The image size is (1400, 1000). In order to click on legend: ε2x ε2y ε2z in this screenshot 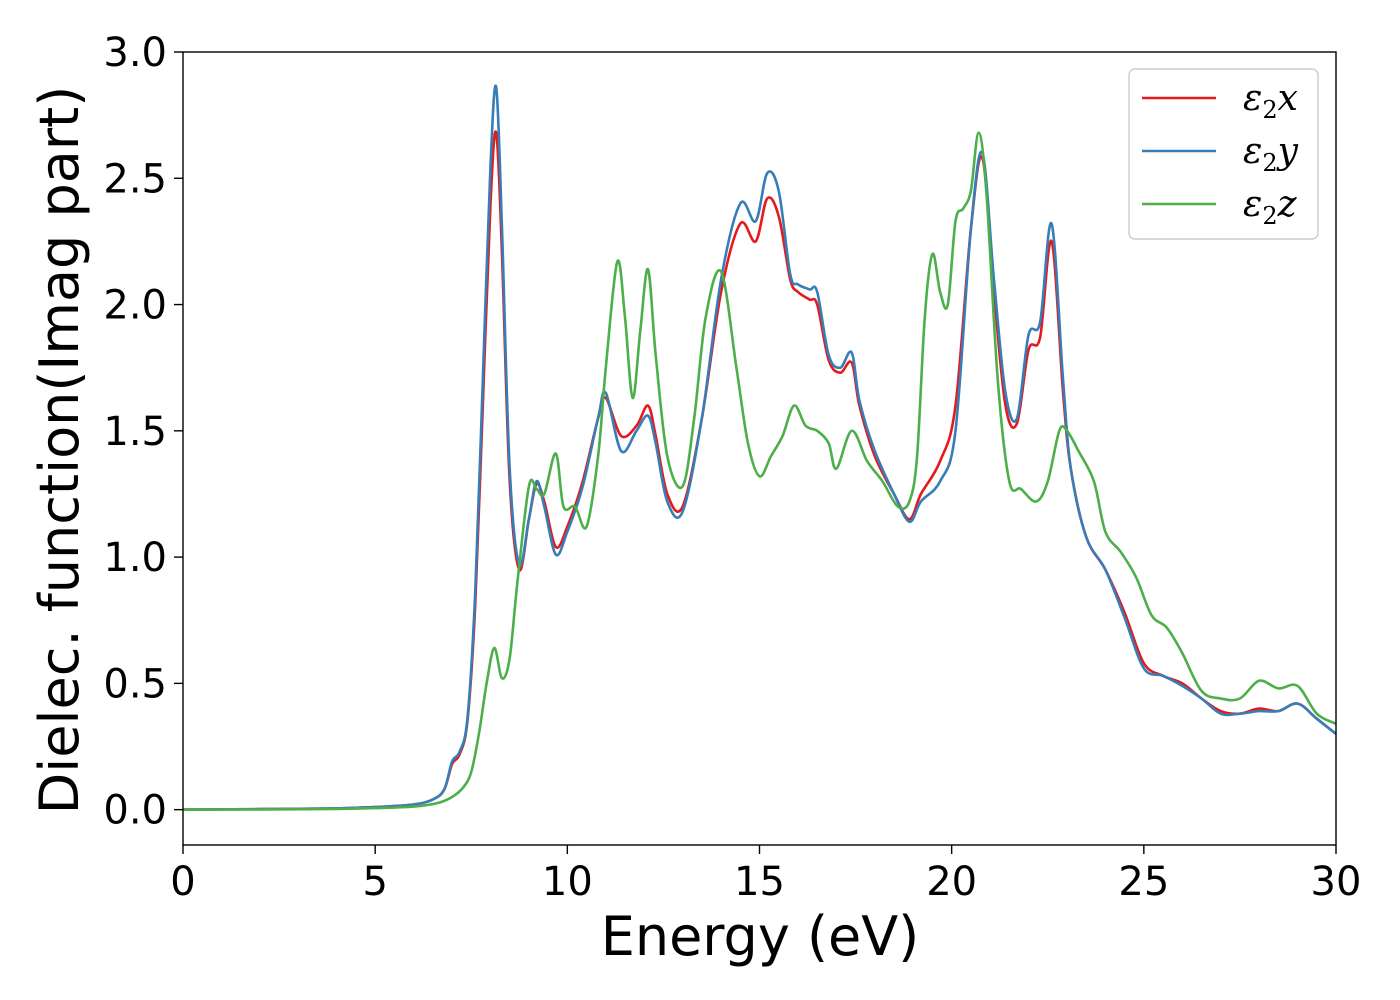, I will do `click(1223, 154)`.